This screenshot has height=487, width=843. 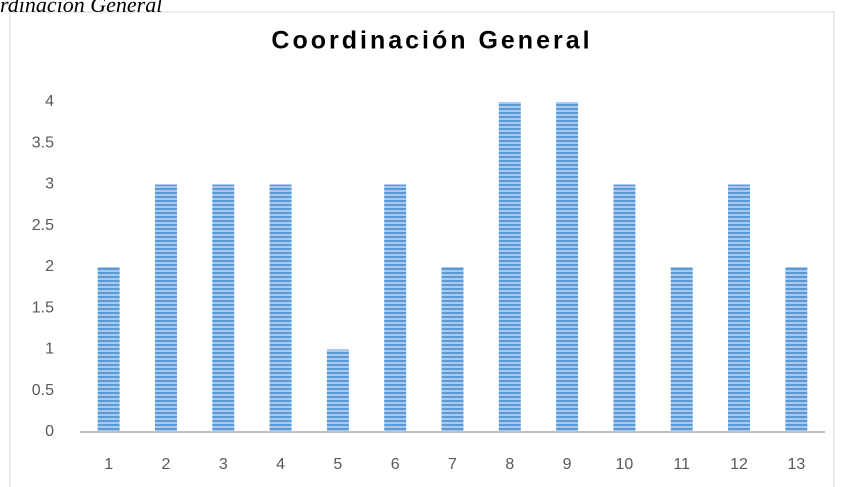 I want to click on x-tick-label: 3, so click(x=223, y=464).